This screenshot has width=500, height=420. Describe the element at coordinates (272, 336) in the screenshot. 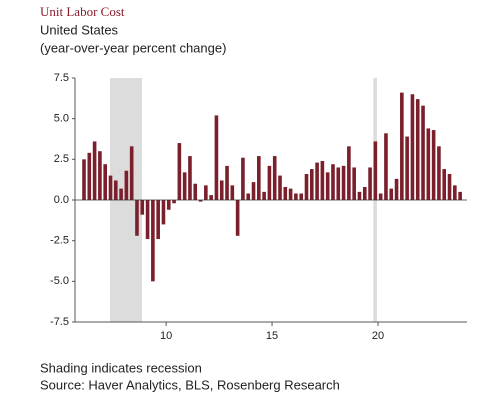

I see `x-tick-label: 15` at that location.